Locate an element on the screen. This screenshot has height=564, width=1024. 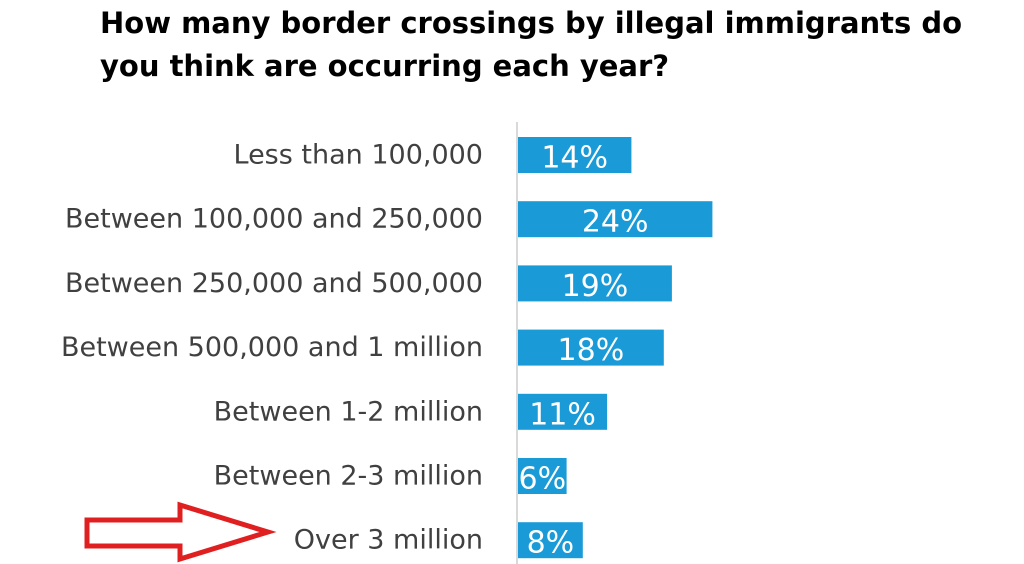
data-label: 24% is located at coordinates (615, 222).